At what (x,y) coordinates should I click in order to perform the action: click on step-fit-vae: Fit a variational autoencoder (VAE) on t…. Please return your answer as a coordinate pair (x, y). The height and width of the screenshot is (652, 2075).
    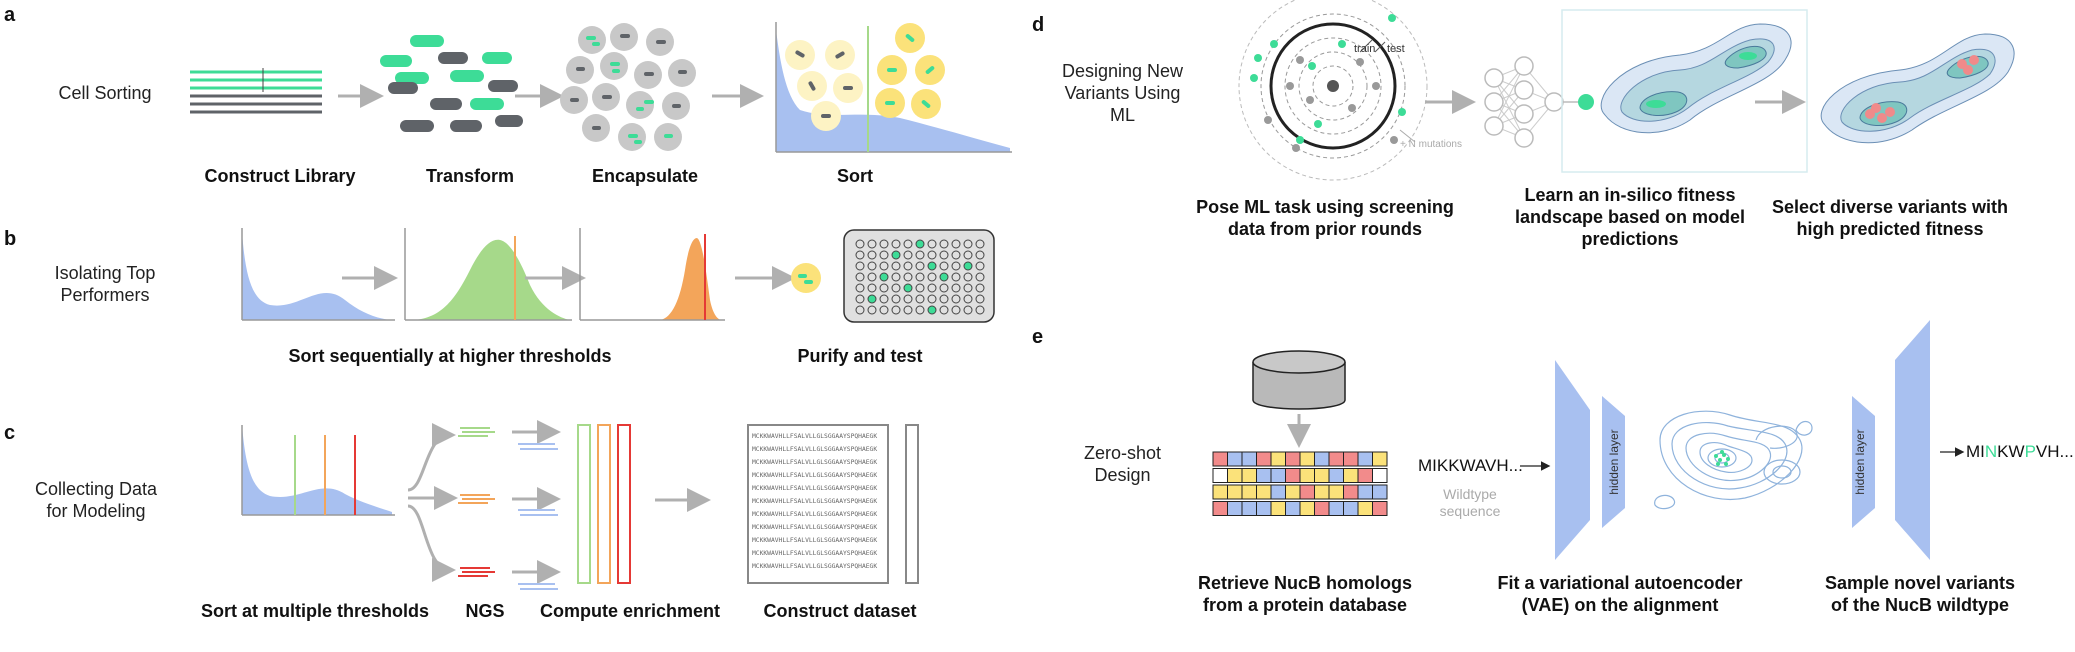
    Looking at the image, I should click on (1620, 594).